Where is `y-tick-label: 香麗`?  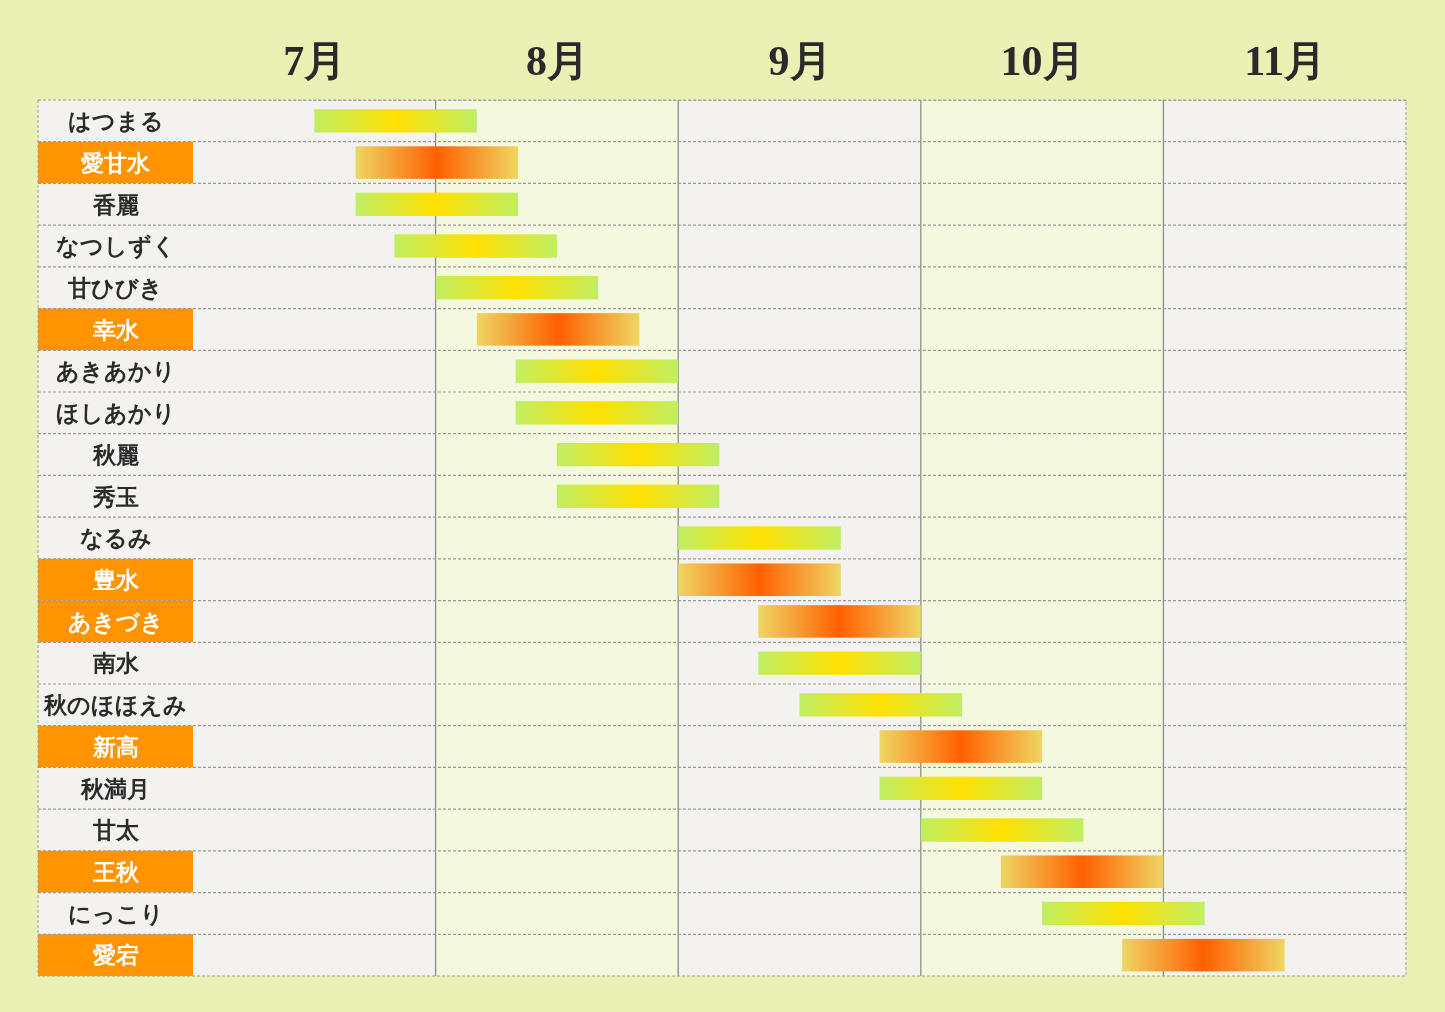 y-tick-label: 香麗 is located at coordinates (115, 205).